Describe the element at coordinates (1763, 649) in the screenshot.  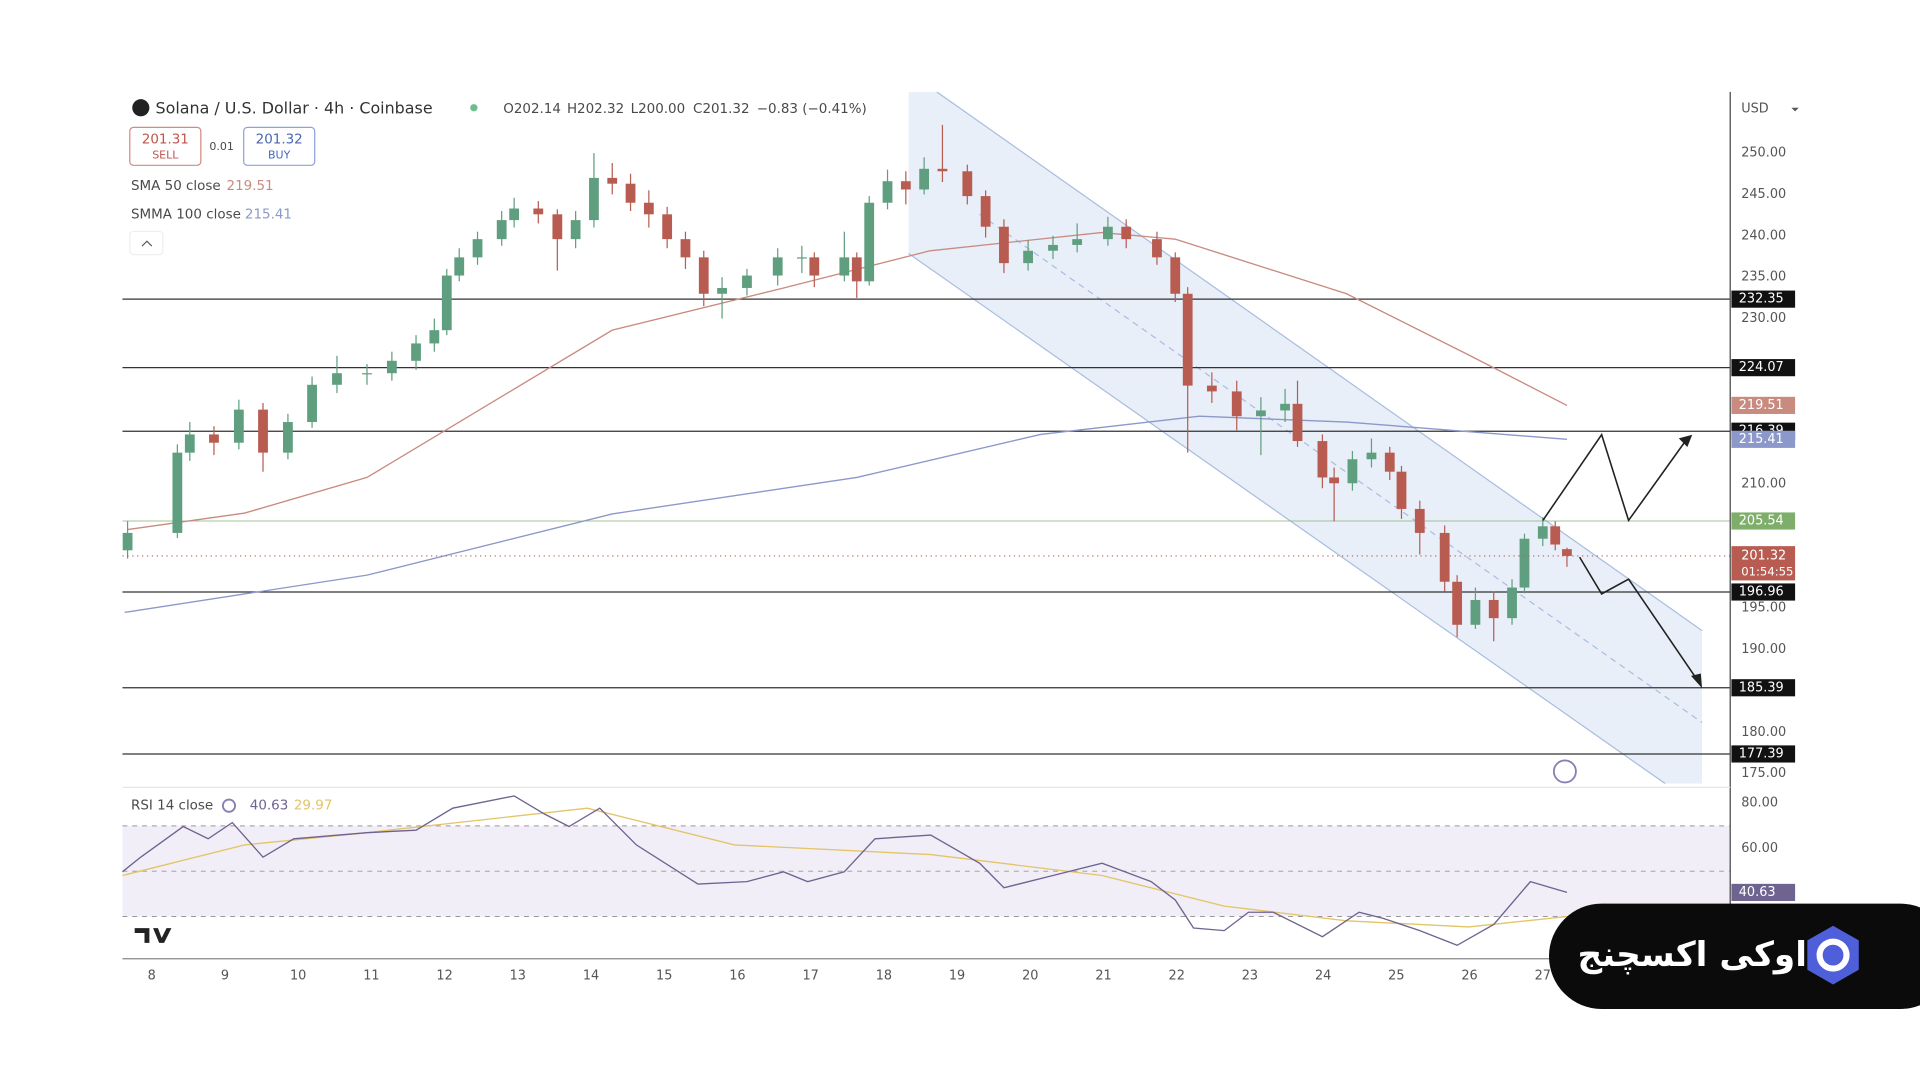
I see `y-tick-label: 190.00` at that location.